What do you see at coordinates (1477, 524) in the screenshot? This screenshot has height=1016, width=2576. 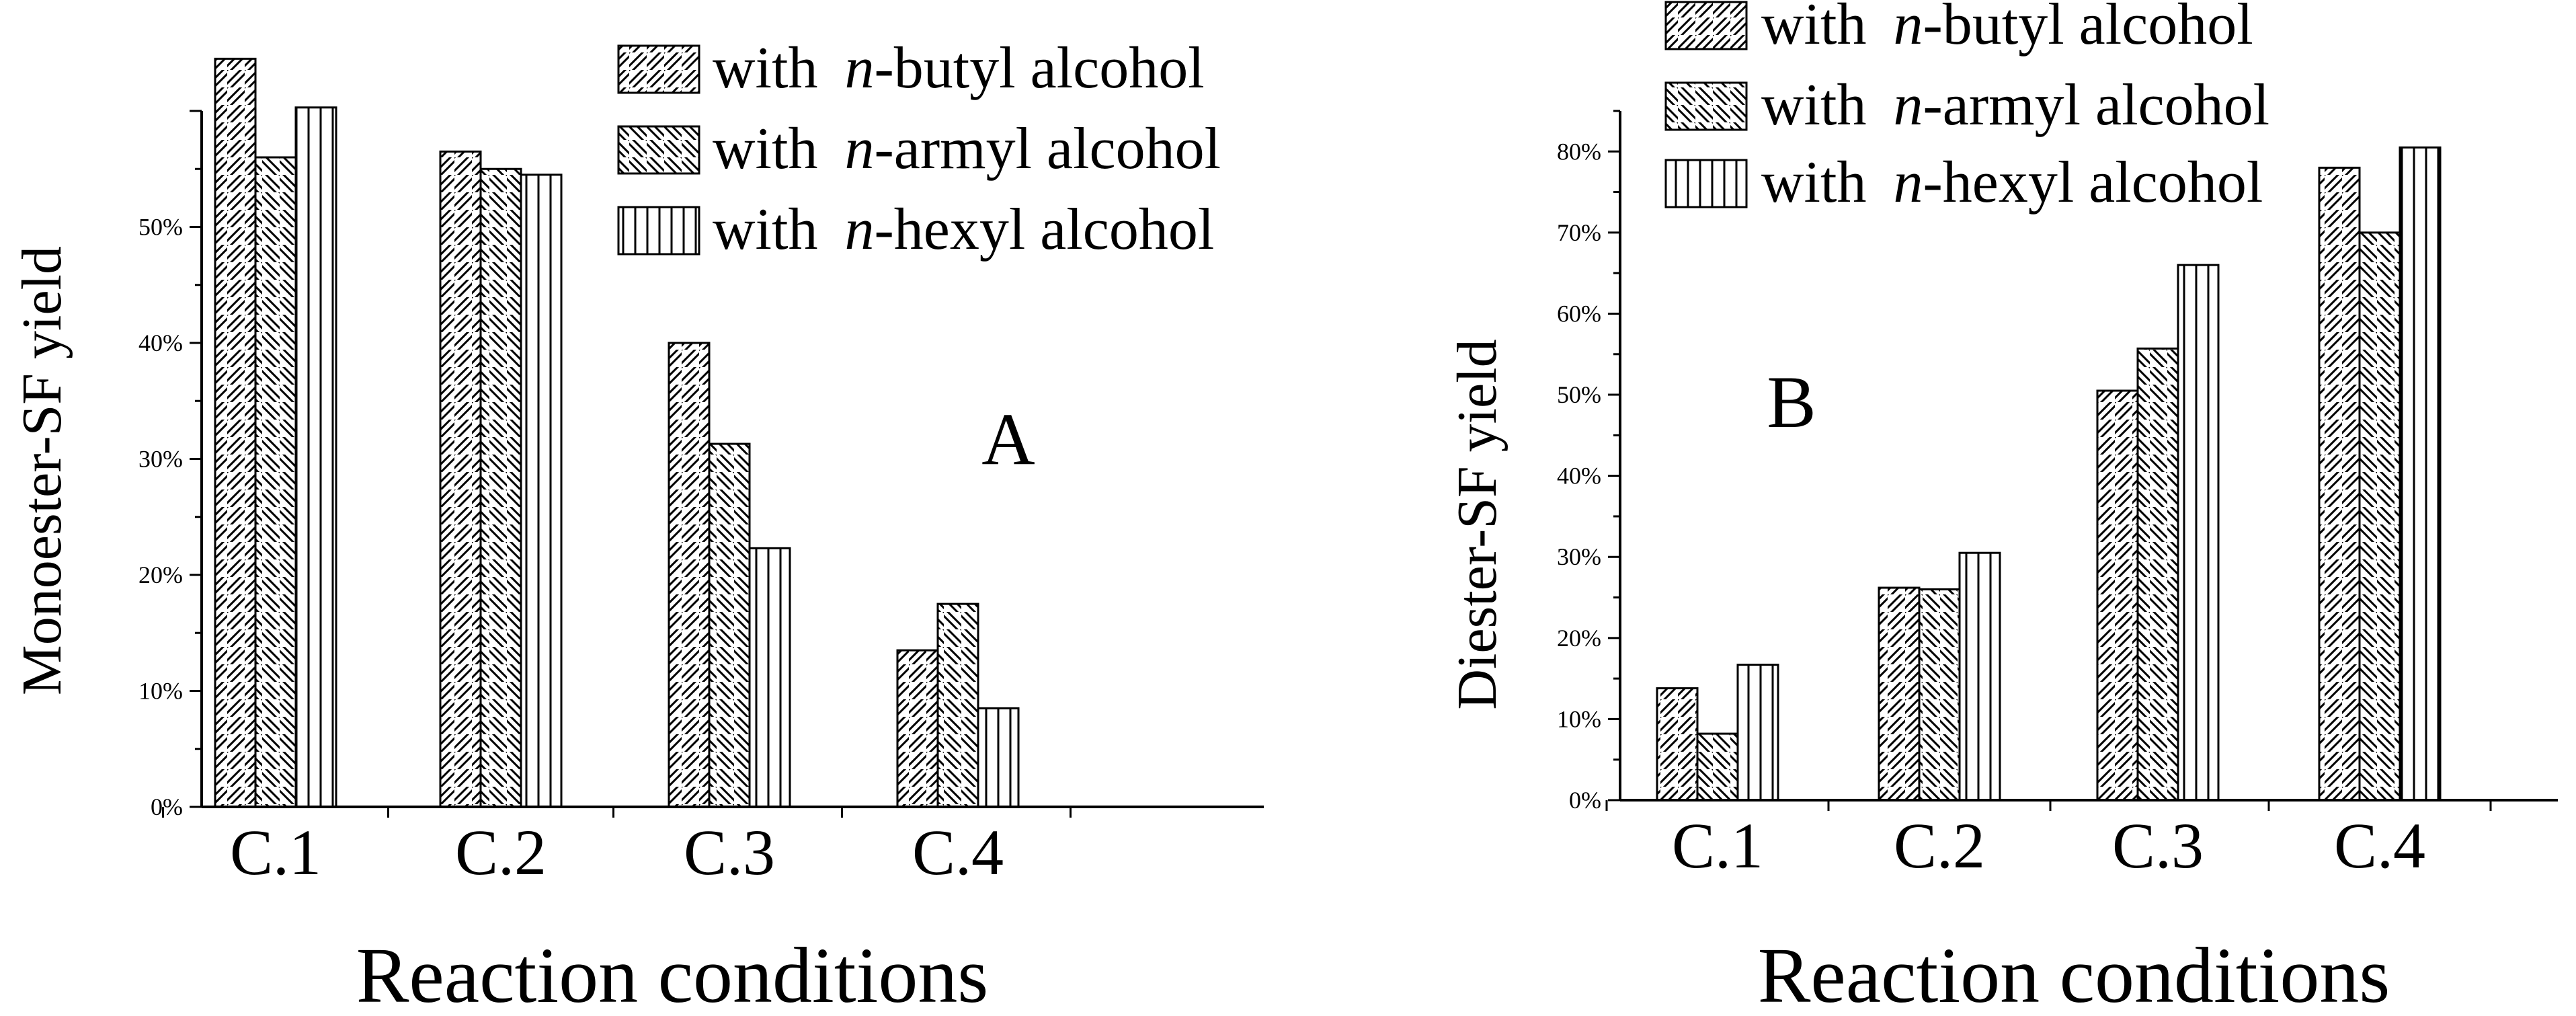 I see `y-axis-title: Diester-SF yield` at bounding box center [1477, 524].